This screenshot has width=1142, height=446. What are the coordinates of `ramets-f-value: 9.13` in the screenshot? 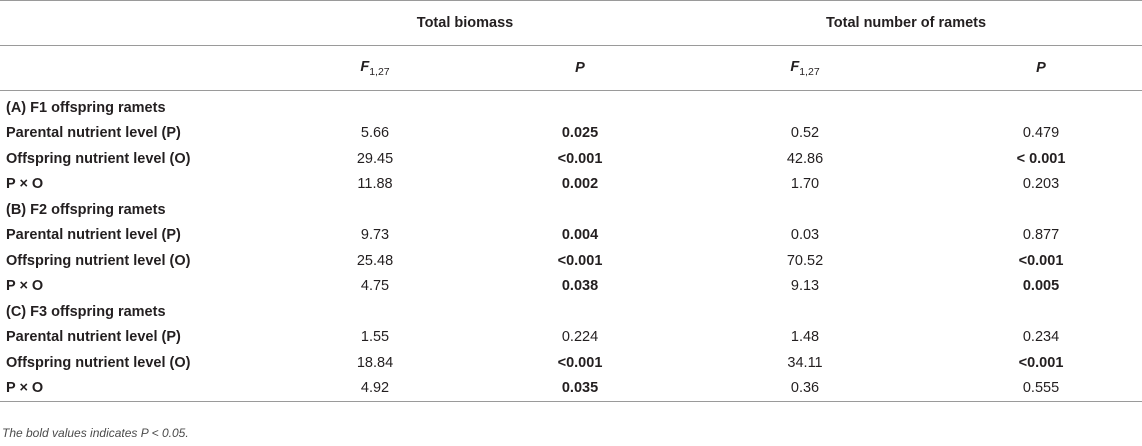 It's located at (805, 286).